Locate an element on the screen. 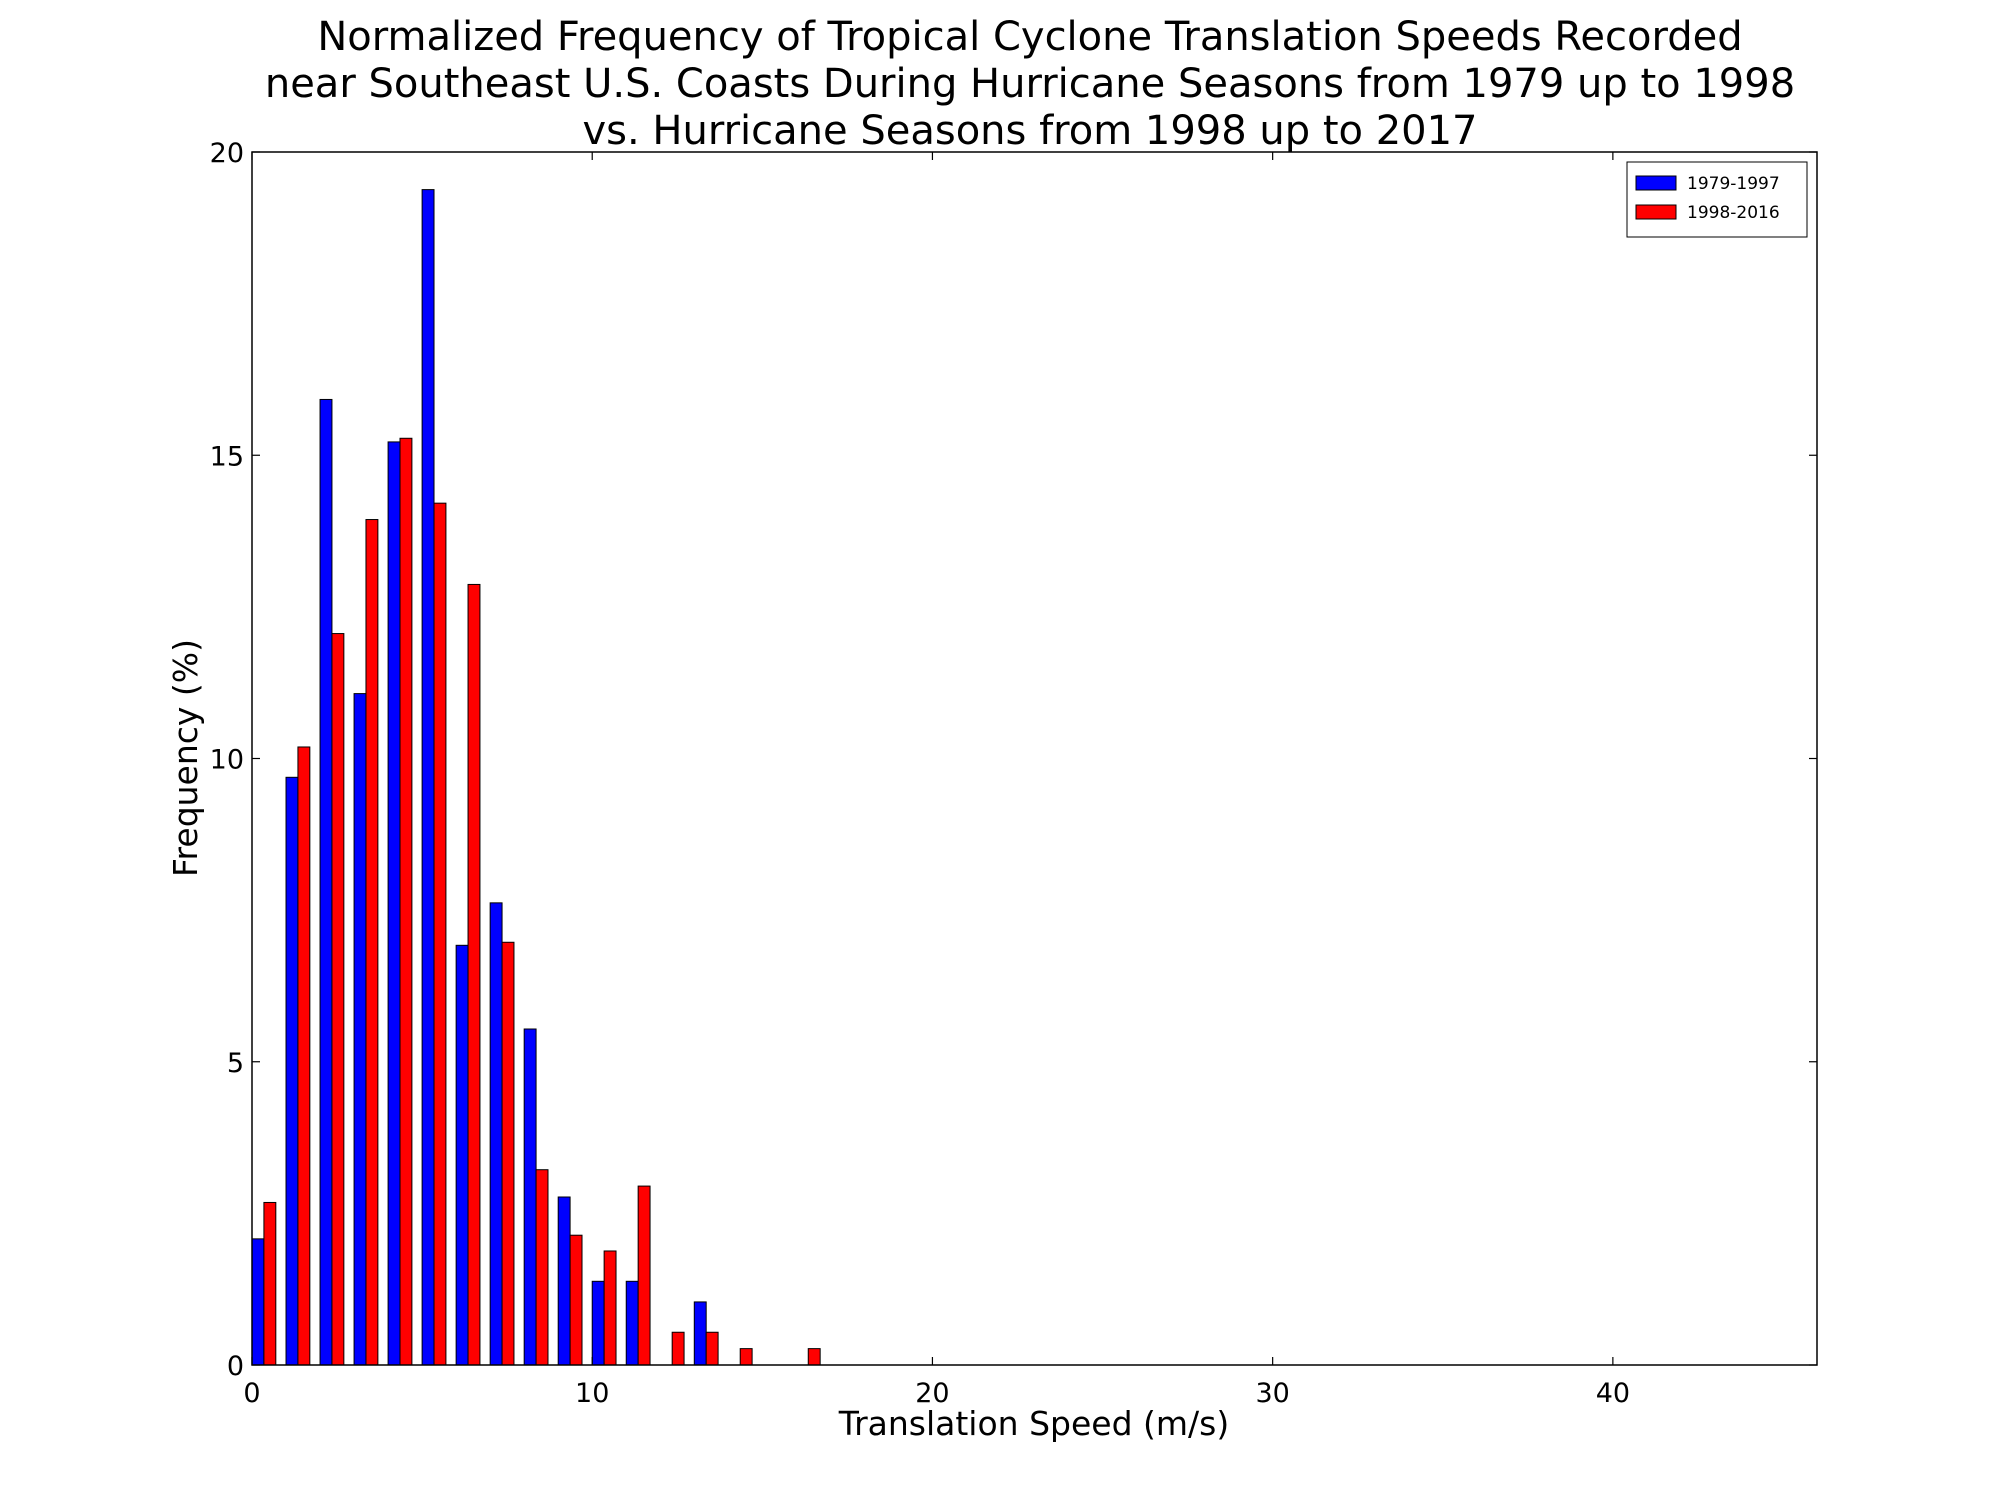 The height and width of the screenshot is (1500, 2000). y-tick-label-10: 10 is located at coordinates (227, 760).